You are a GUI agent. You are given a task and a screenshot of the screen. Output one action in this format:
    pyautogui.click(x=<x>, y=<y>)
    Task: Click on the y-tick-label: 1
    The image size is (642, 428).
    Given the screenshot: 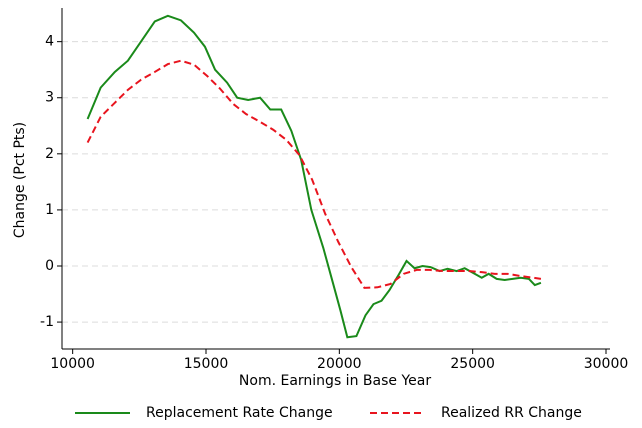 What is the action you would take?
    pyautogui.click(x=49, y=210)
    